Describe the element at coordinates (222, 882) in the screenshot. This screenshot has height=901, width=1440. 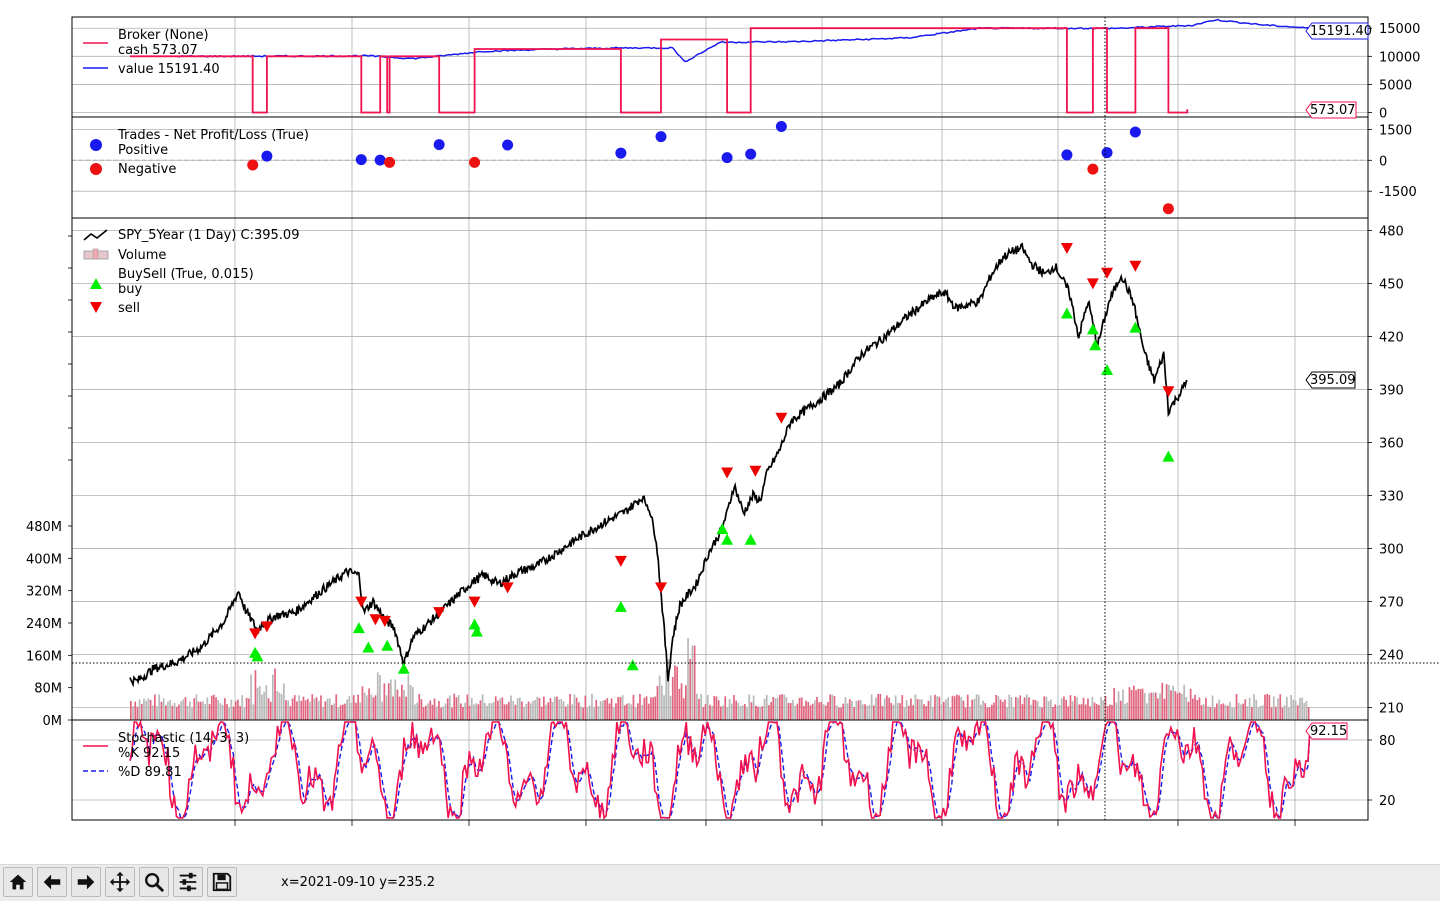
I see `save-button` at that location.